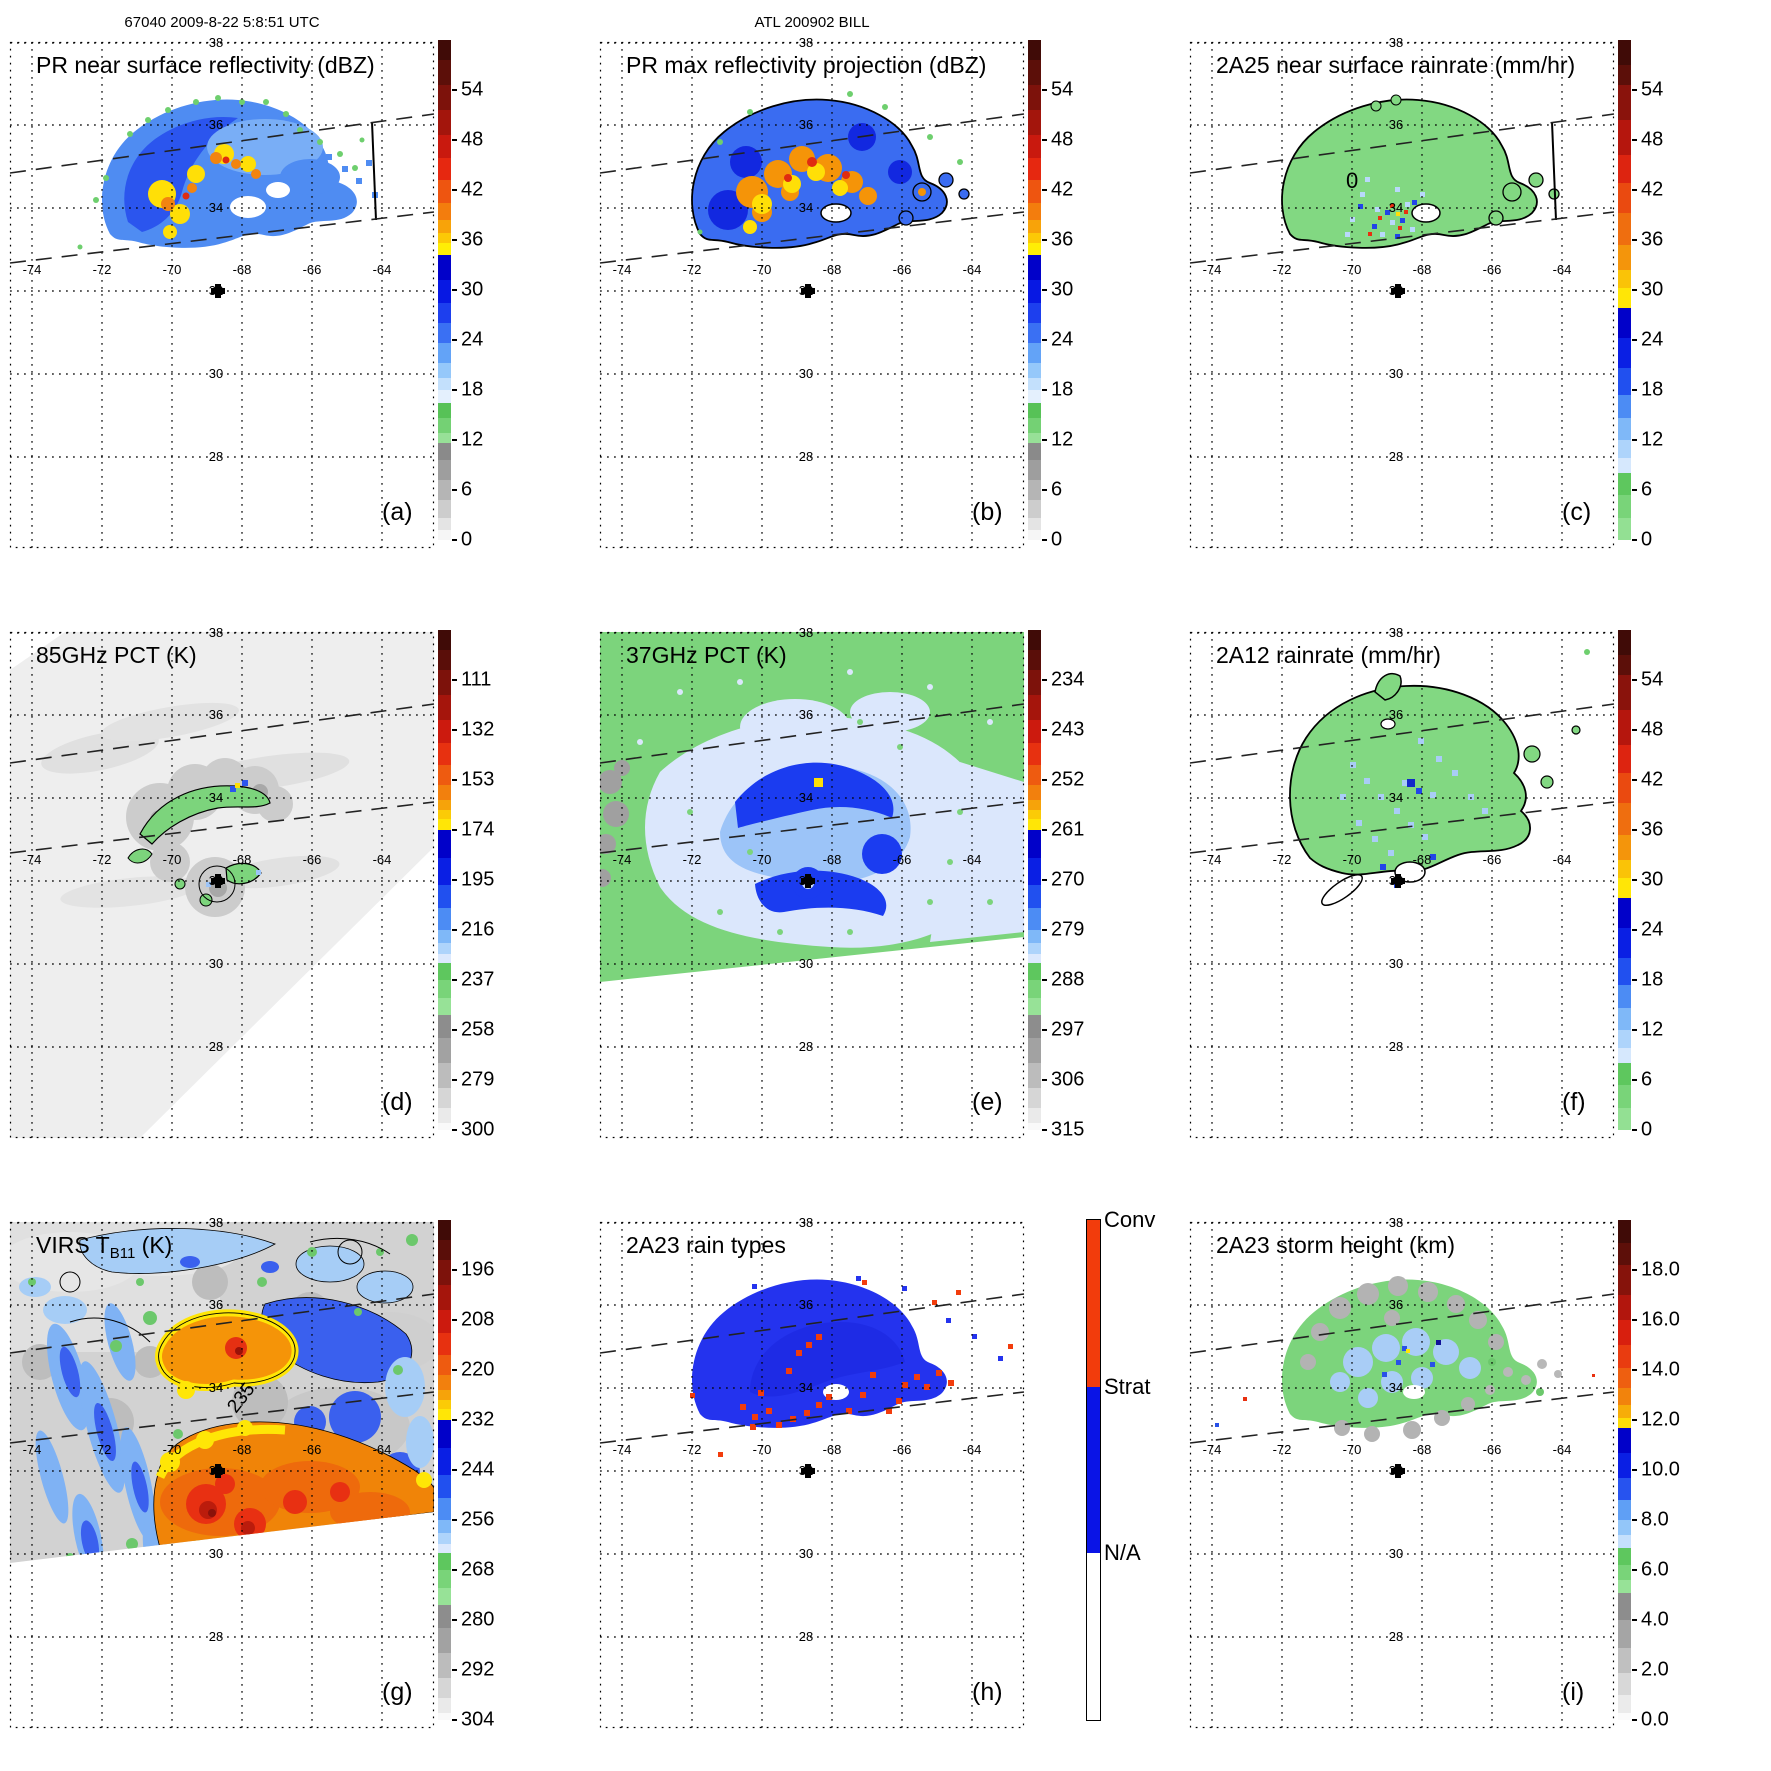 This screenshot has height=1771, width=1771. Describe the element at coordinates (1576, 512) in the screenshot. I see `panel-letter: (c)` at that location.